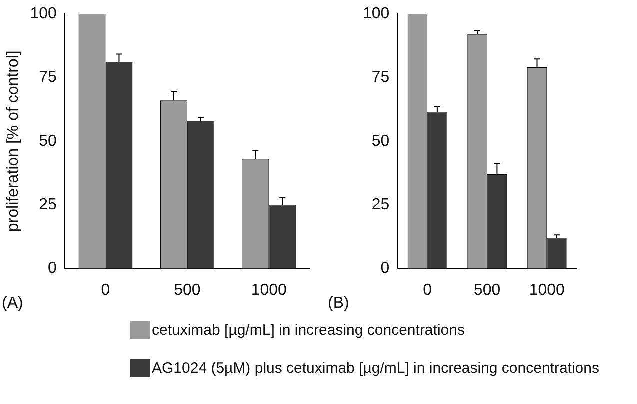  What do you see at coordinates (308, 330) in the screenshot?
I see `legend-label: cetuximab [µg/mL] in increasing concentrations` at bounding box center [308, 330].